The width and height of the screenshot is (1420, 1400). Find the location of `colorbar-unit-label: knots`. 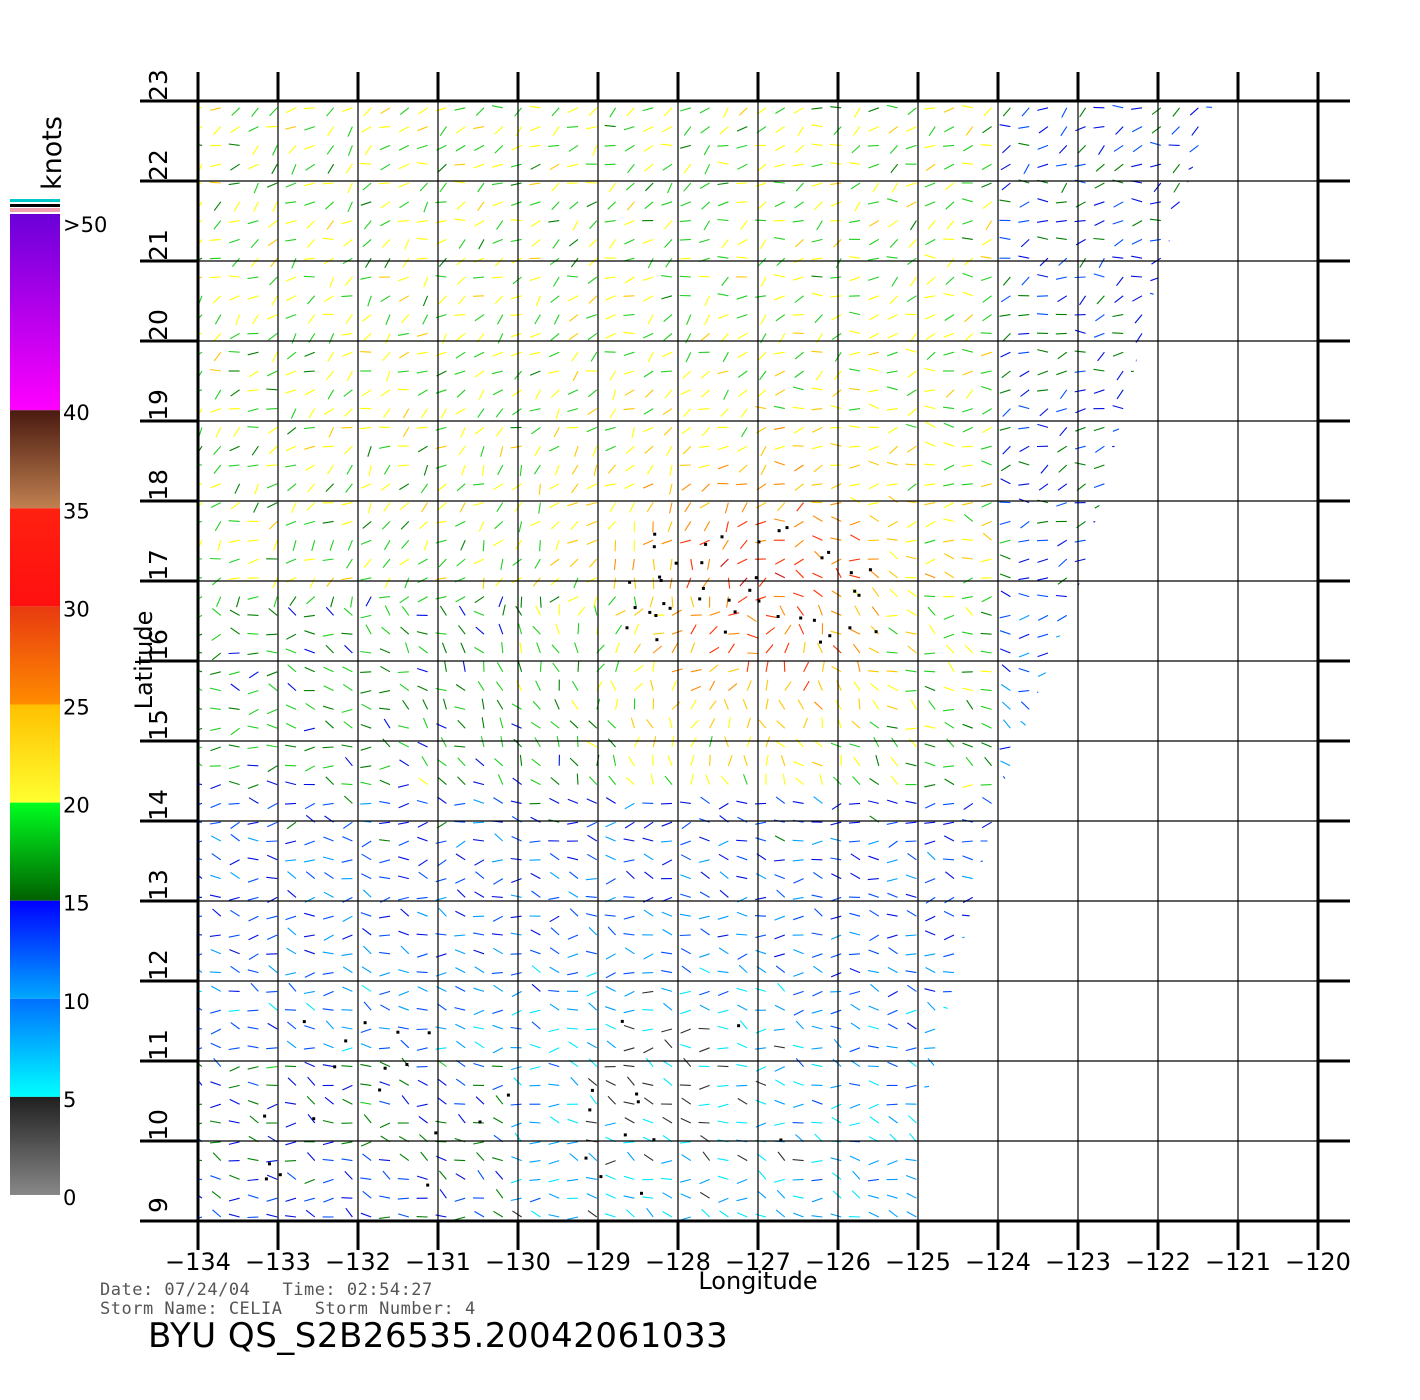

colorbar-unit-label: knots is located at coordinates (52, 153).